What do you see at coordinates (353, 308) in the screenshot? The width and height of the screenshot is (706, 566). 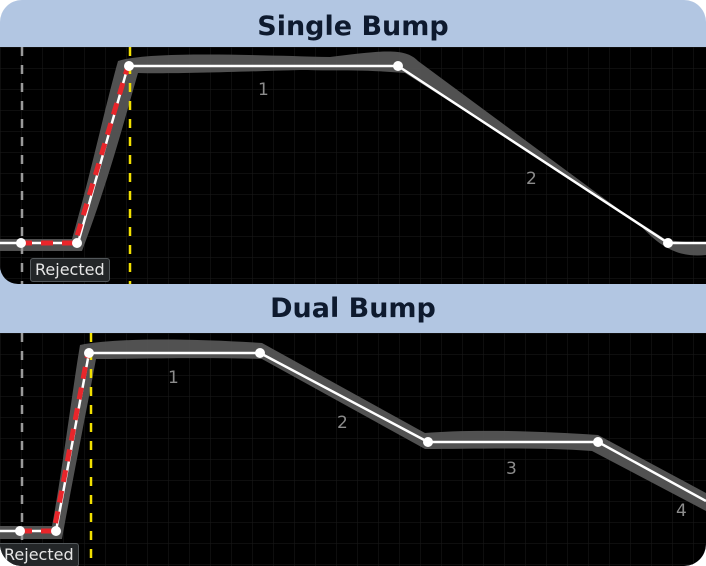 I see `panel-title-dual-bump: Dual Bump` at bounding box center [353, 308].